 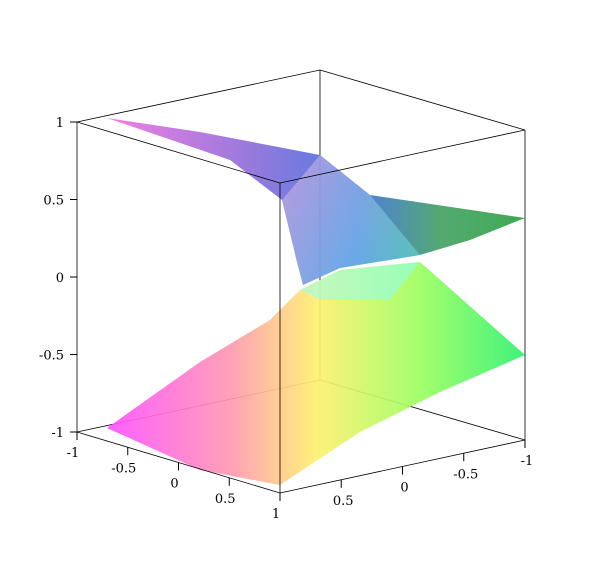 What do you see at coordinates (60, 123) in the screenshot?
I see `z-tick-label: 1` at bounding box center [60, 123].